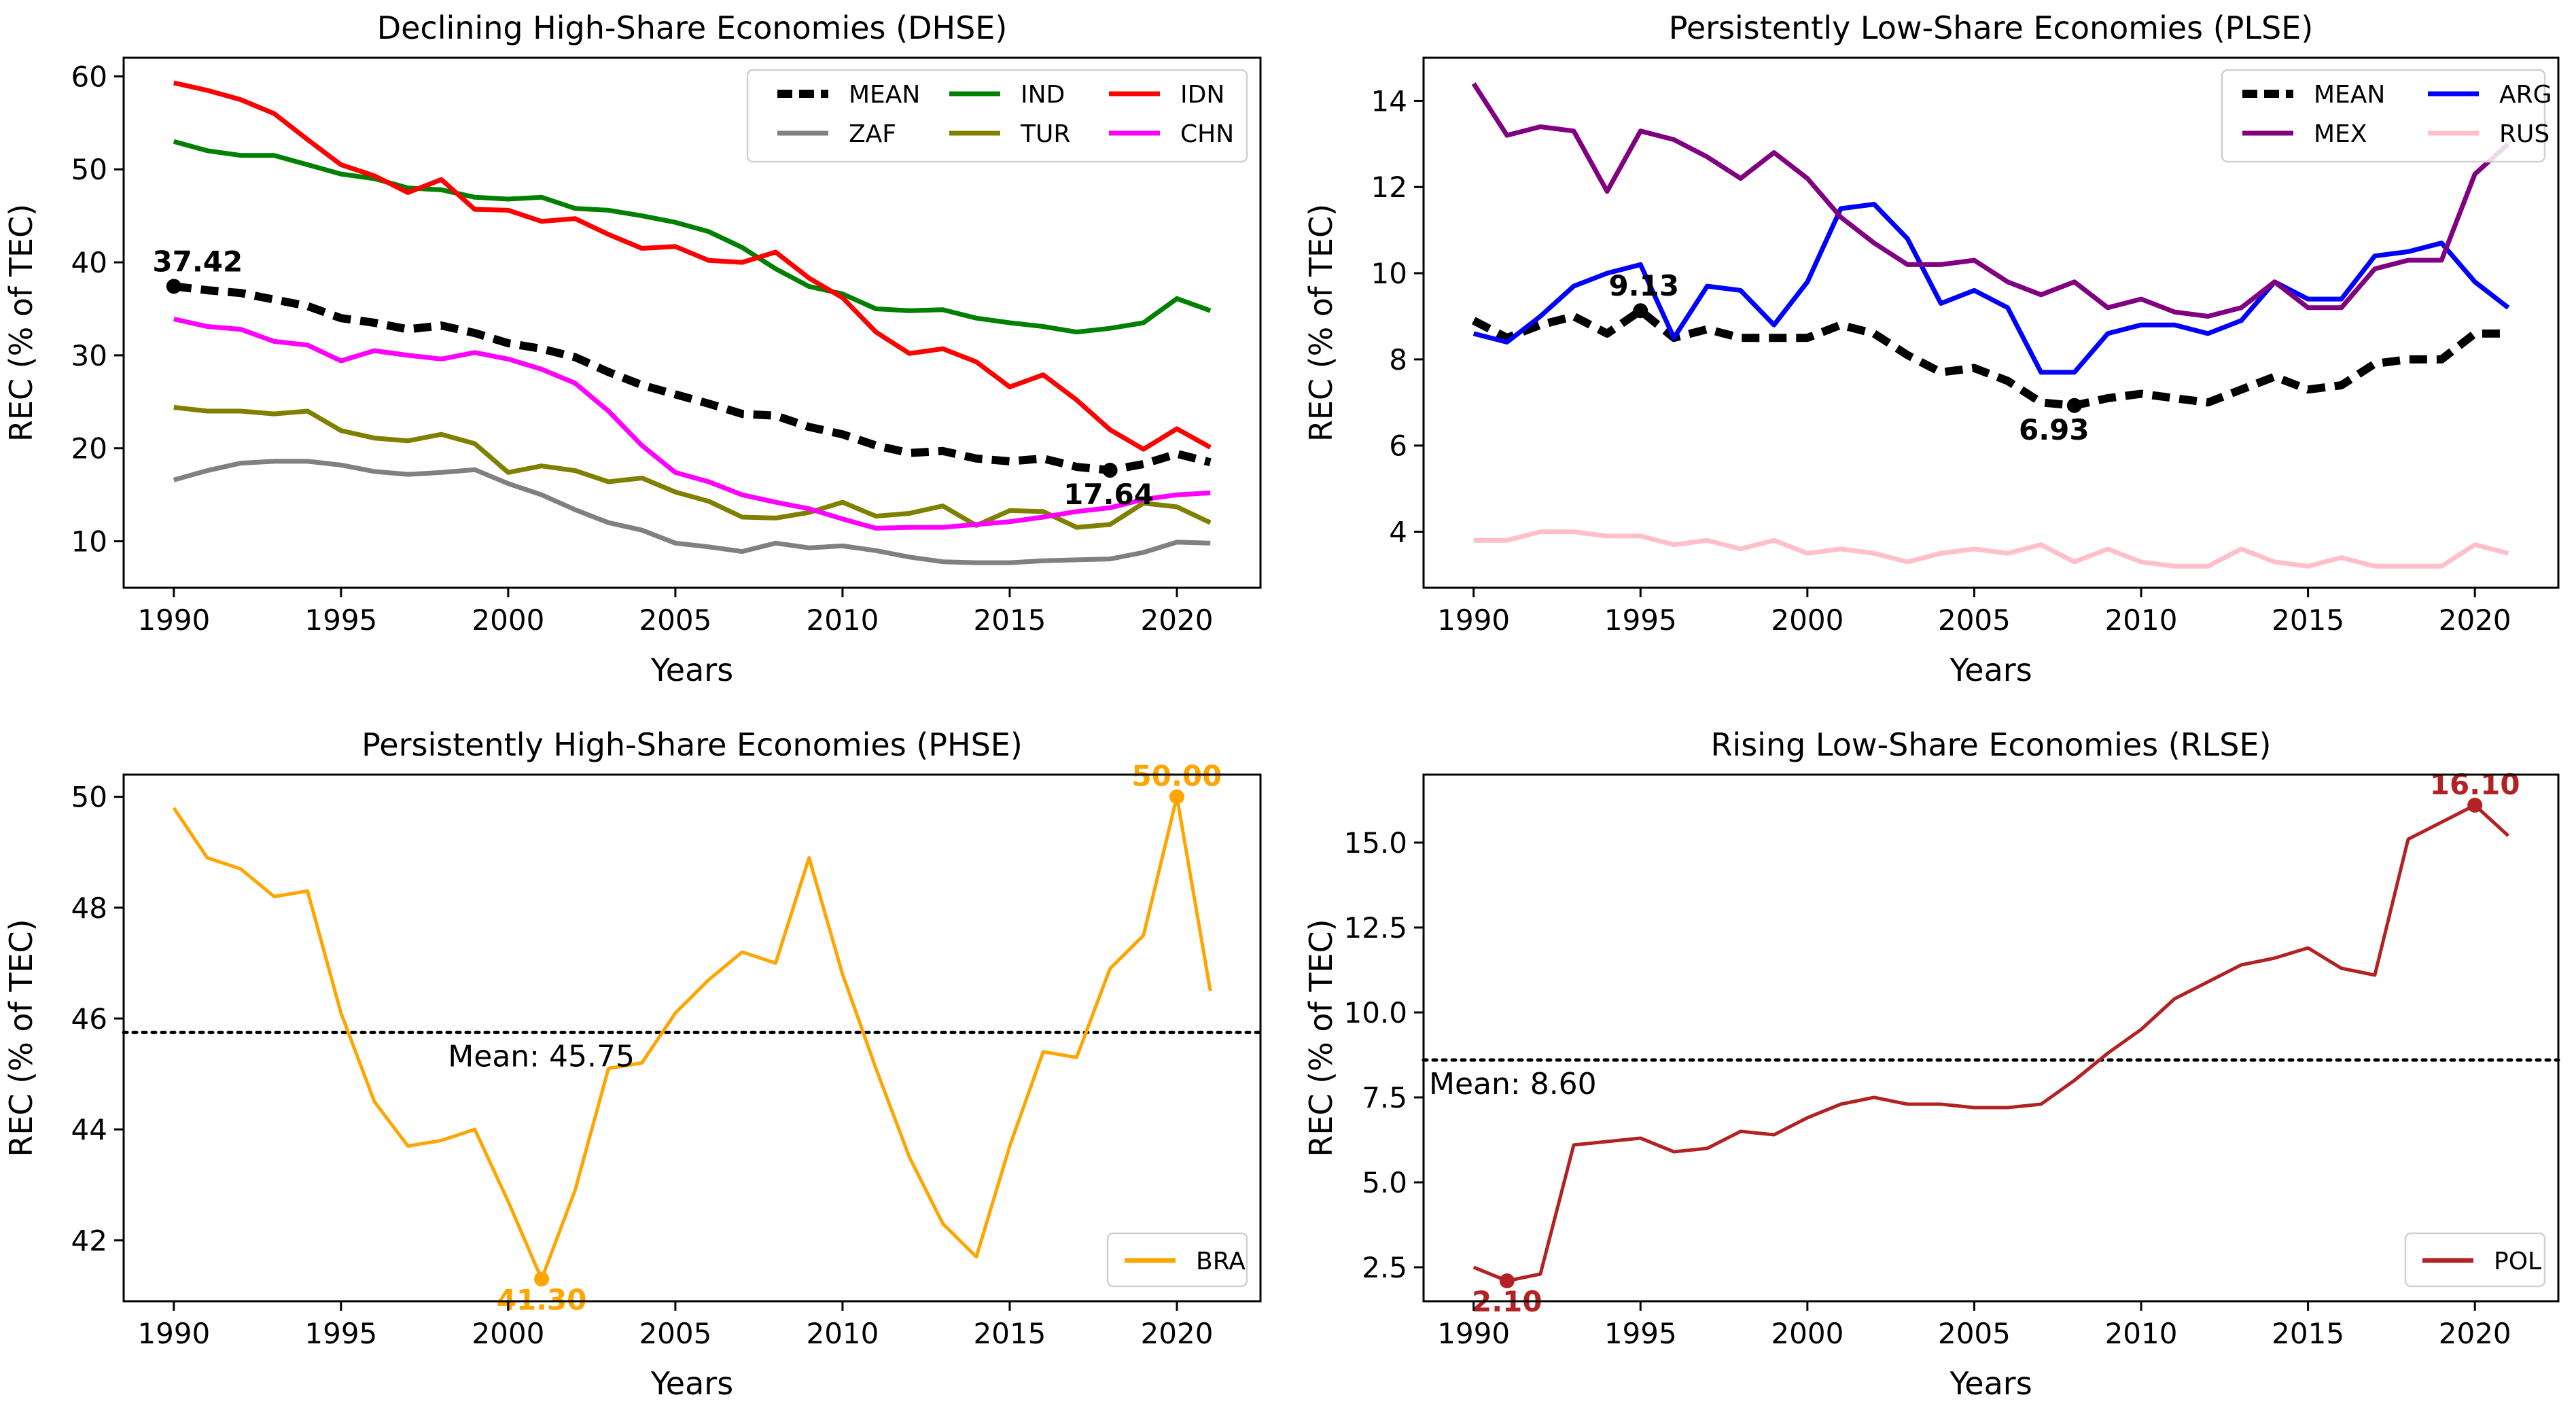 The height and width of the screenshot is (1412, 2576). I want to click on y-tick-label: 4, so click(1398, 532).